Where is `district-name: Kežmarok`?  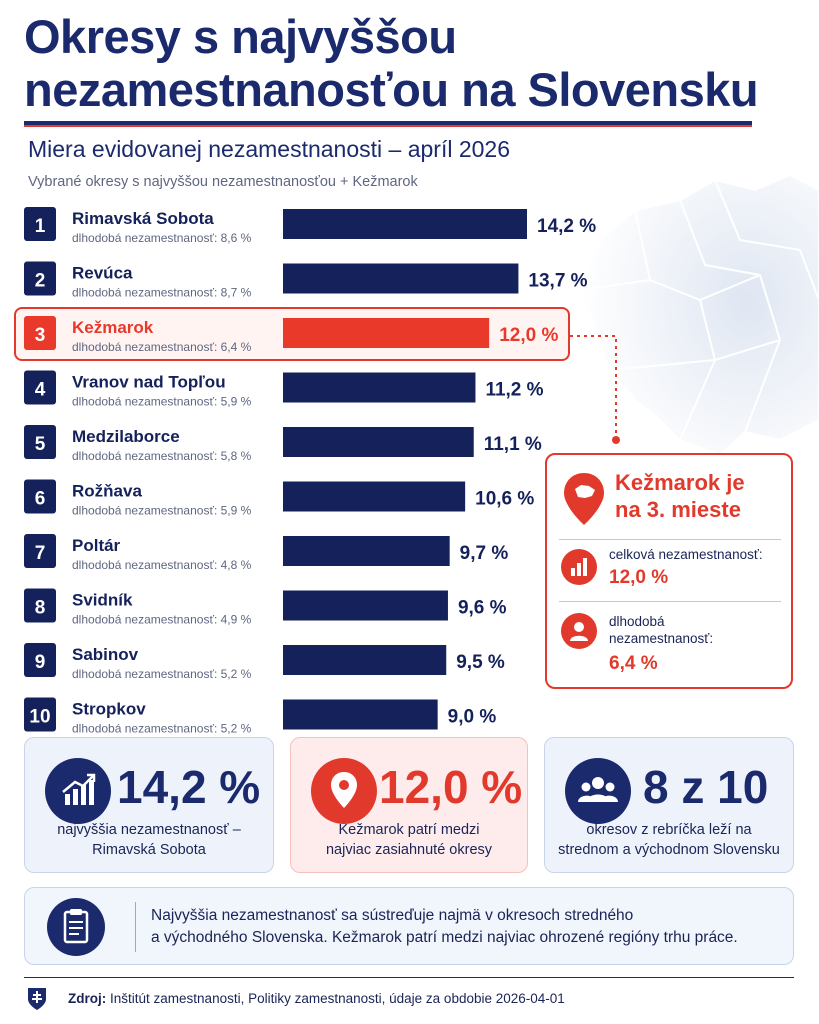 district-name: Kežmarok is located at coordinates (113, 327).